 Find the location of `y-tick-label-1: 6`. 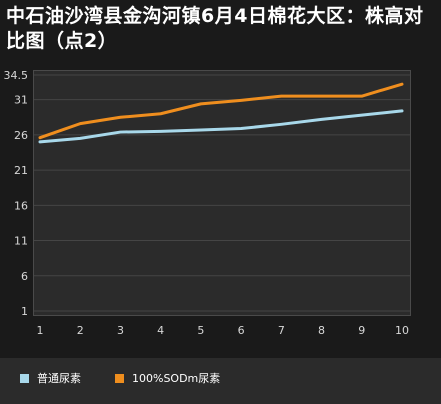

y-tick-label-1: 6 is located at coordinates (24, 276).